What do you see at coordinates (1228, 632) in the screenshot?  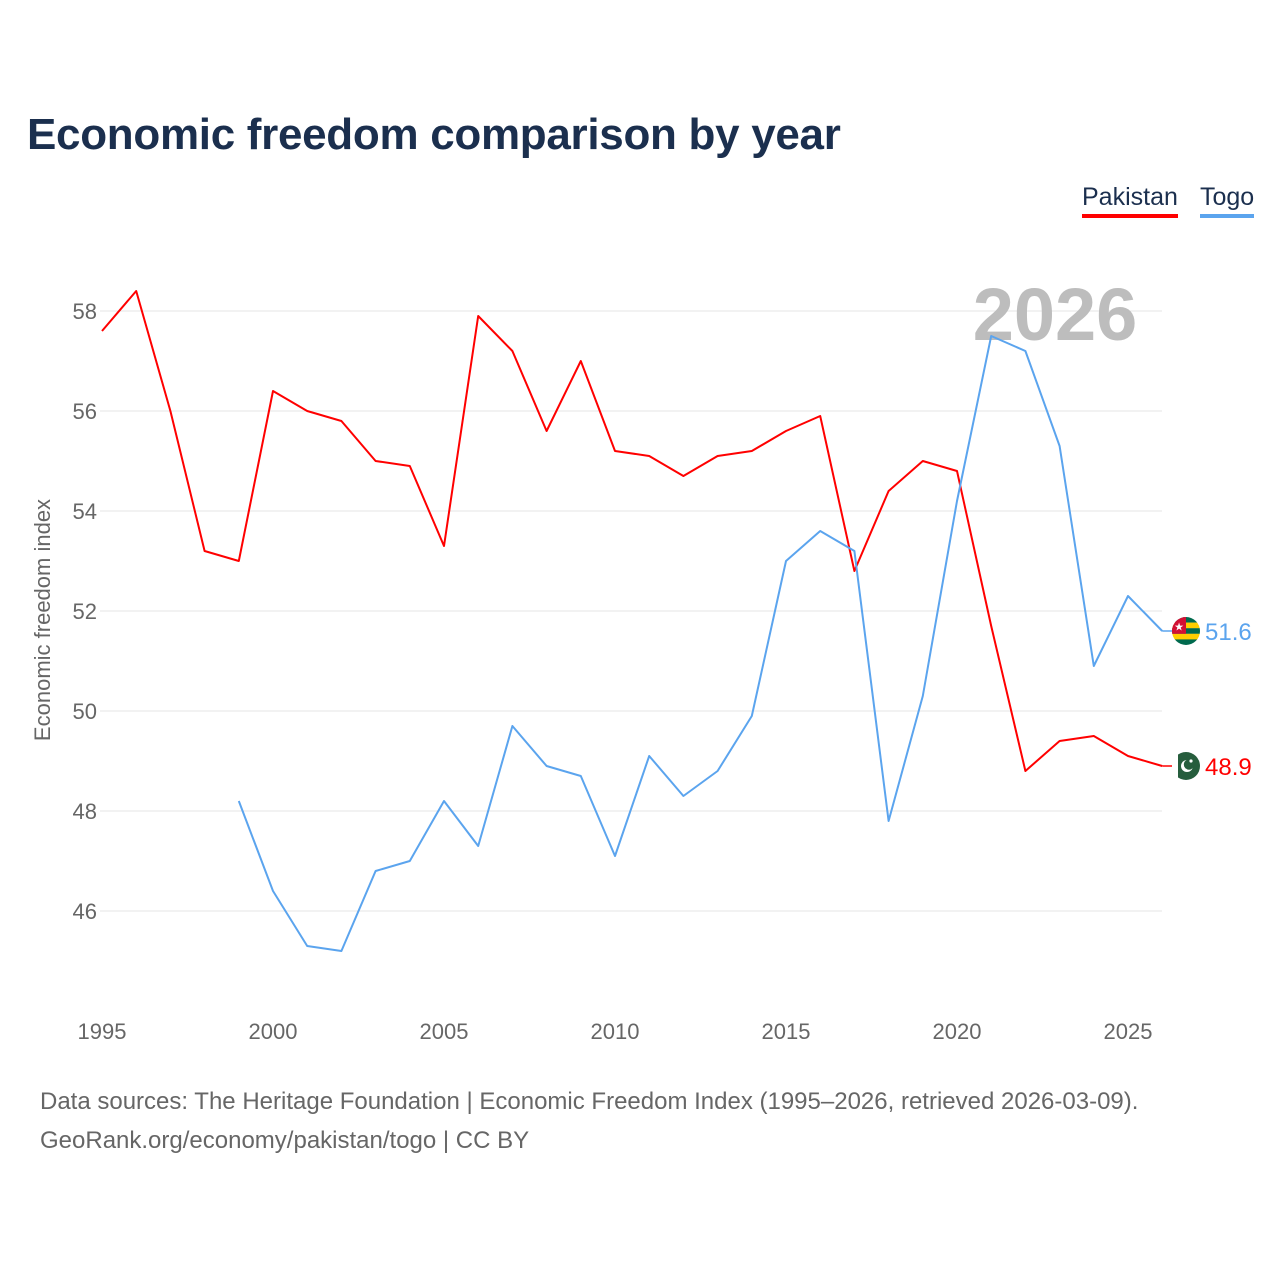 I see `end-value-label: 51.6` at bounding box center [1228, 632].